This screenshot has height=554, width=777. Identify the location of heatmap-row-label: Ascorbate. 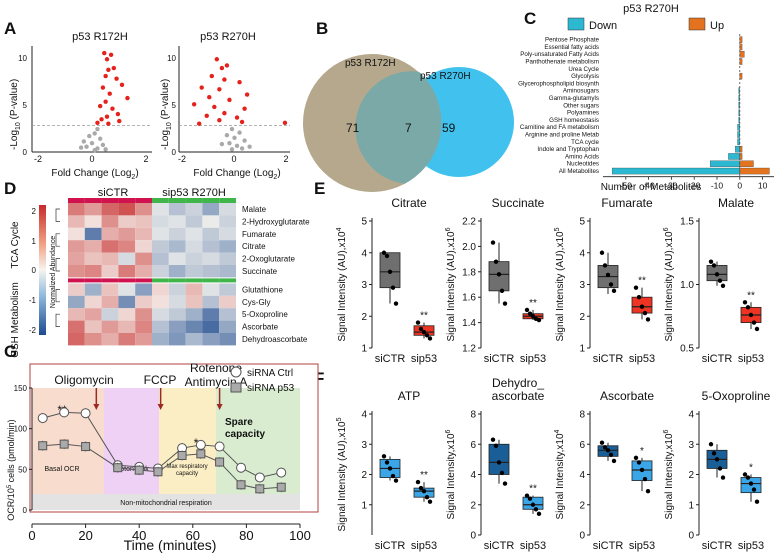
(260, 327).